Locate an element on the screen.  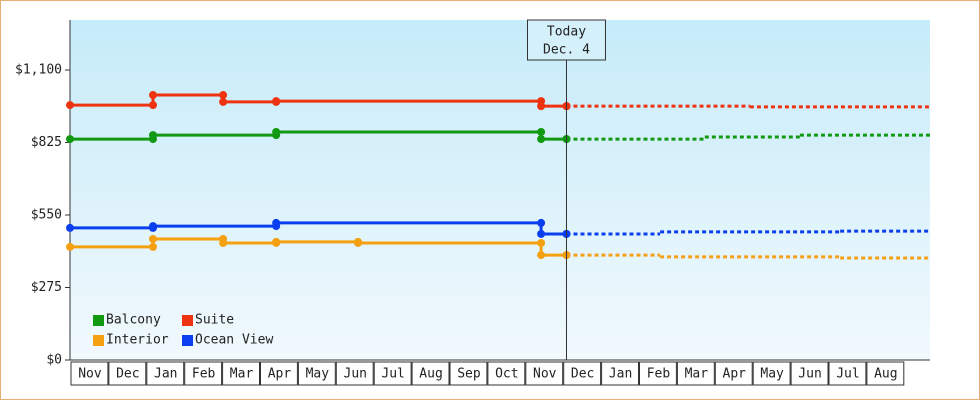
y-tick-label: $825 is located at coordinates (46, 142).